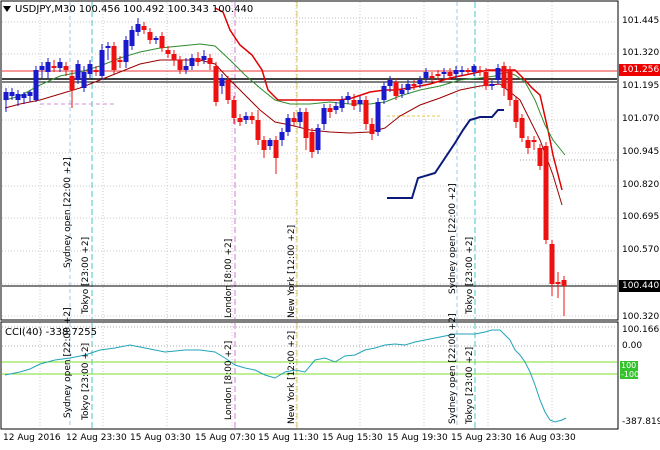 Image resolution: width=660 pixels, height=450 pixels. I want to click on time-tick: 12 Aug 2016, so click(32, 438).